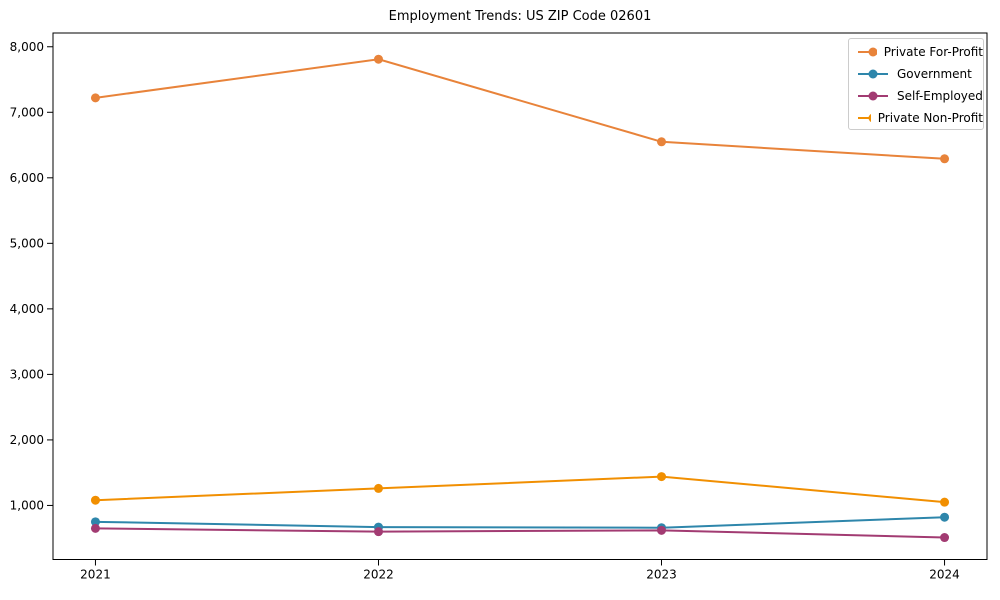 This screenshot has width=1000, height=600. I want to click on x-tick-label: 2022, so click(378, 575).